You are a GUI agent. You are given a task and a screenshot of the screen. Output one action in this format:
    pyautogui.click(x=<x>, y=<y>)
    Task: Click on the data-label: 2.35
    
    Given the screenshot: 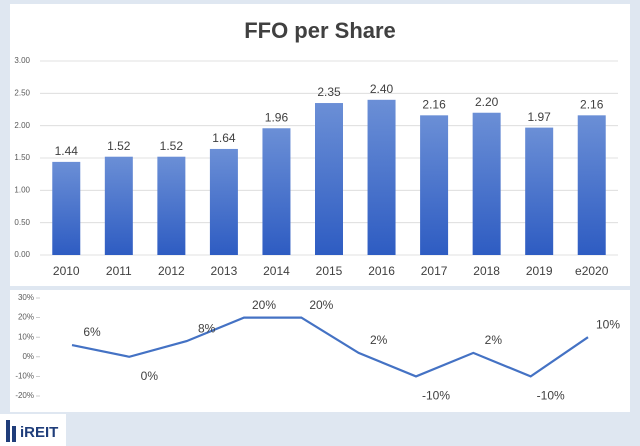 What is the action you would take?
    pyautogui.click(x=329, y=92)
    